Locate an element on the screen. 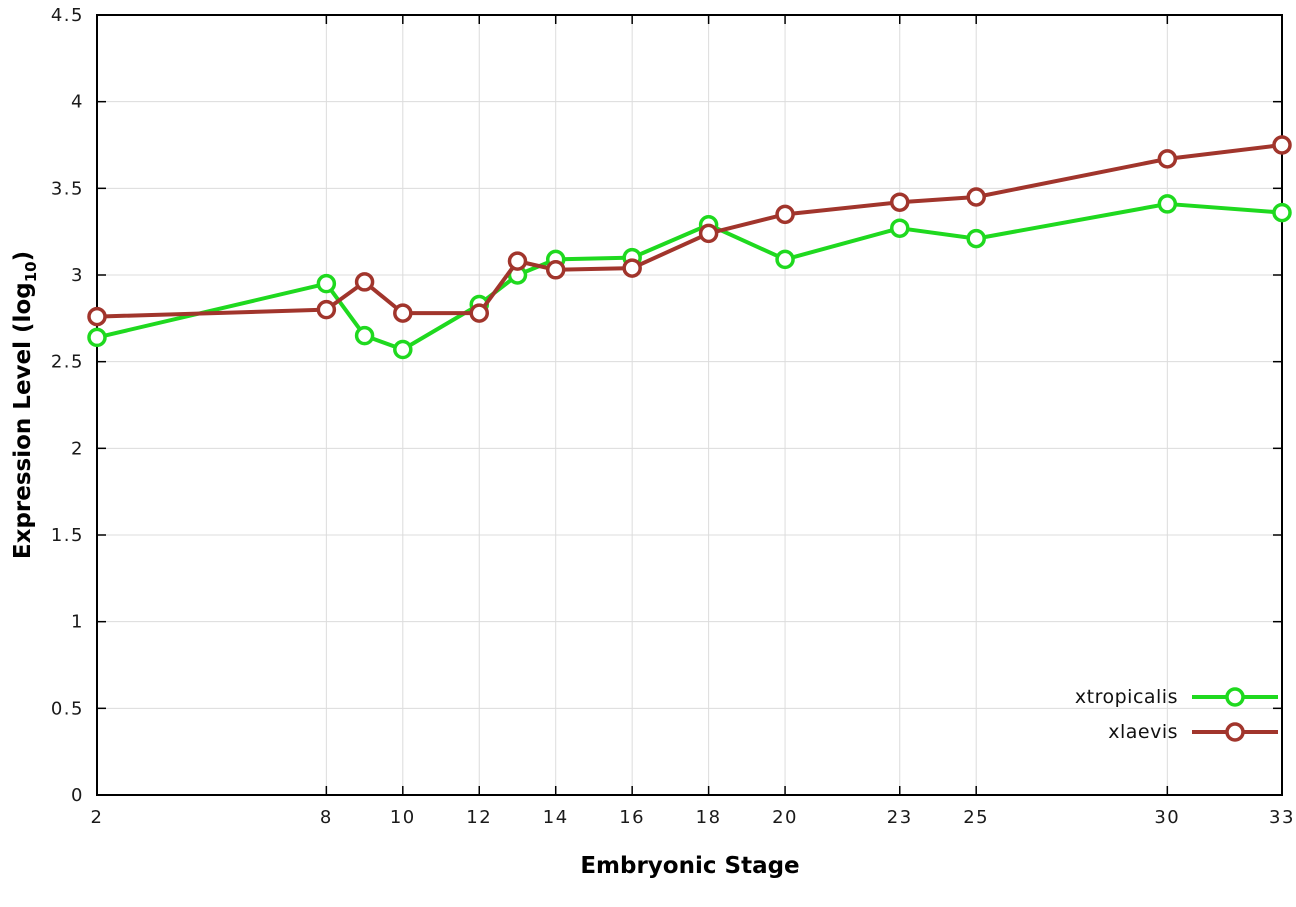 The image size is (1296, 907). legend-sample-xtropicalis is located at coordinates (1235, 697).